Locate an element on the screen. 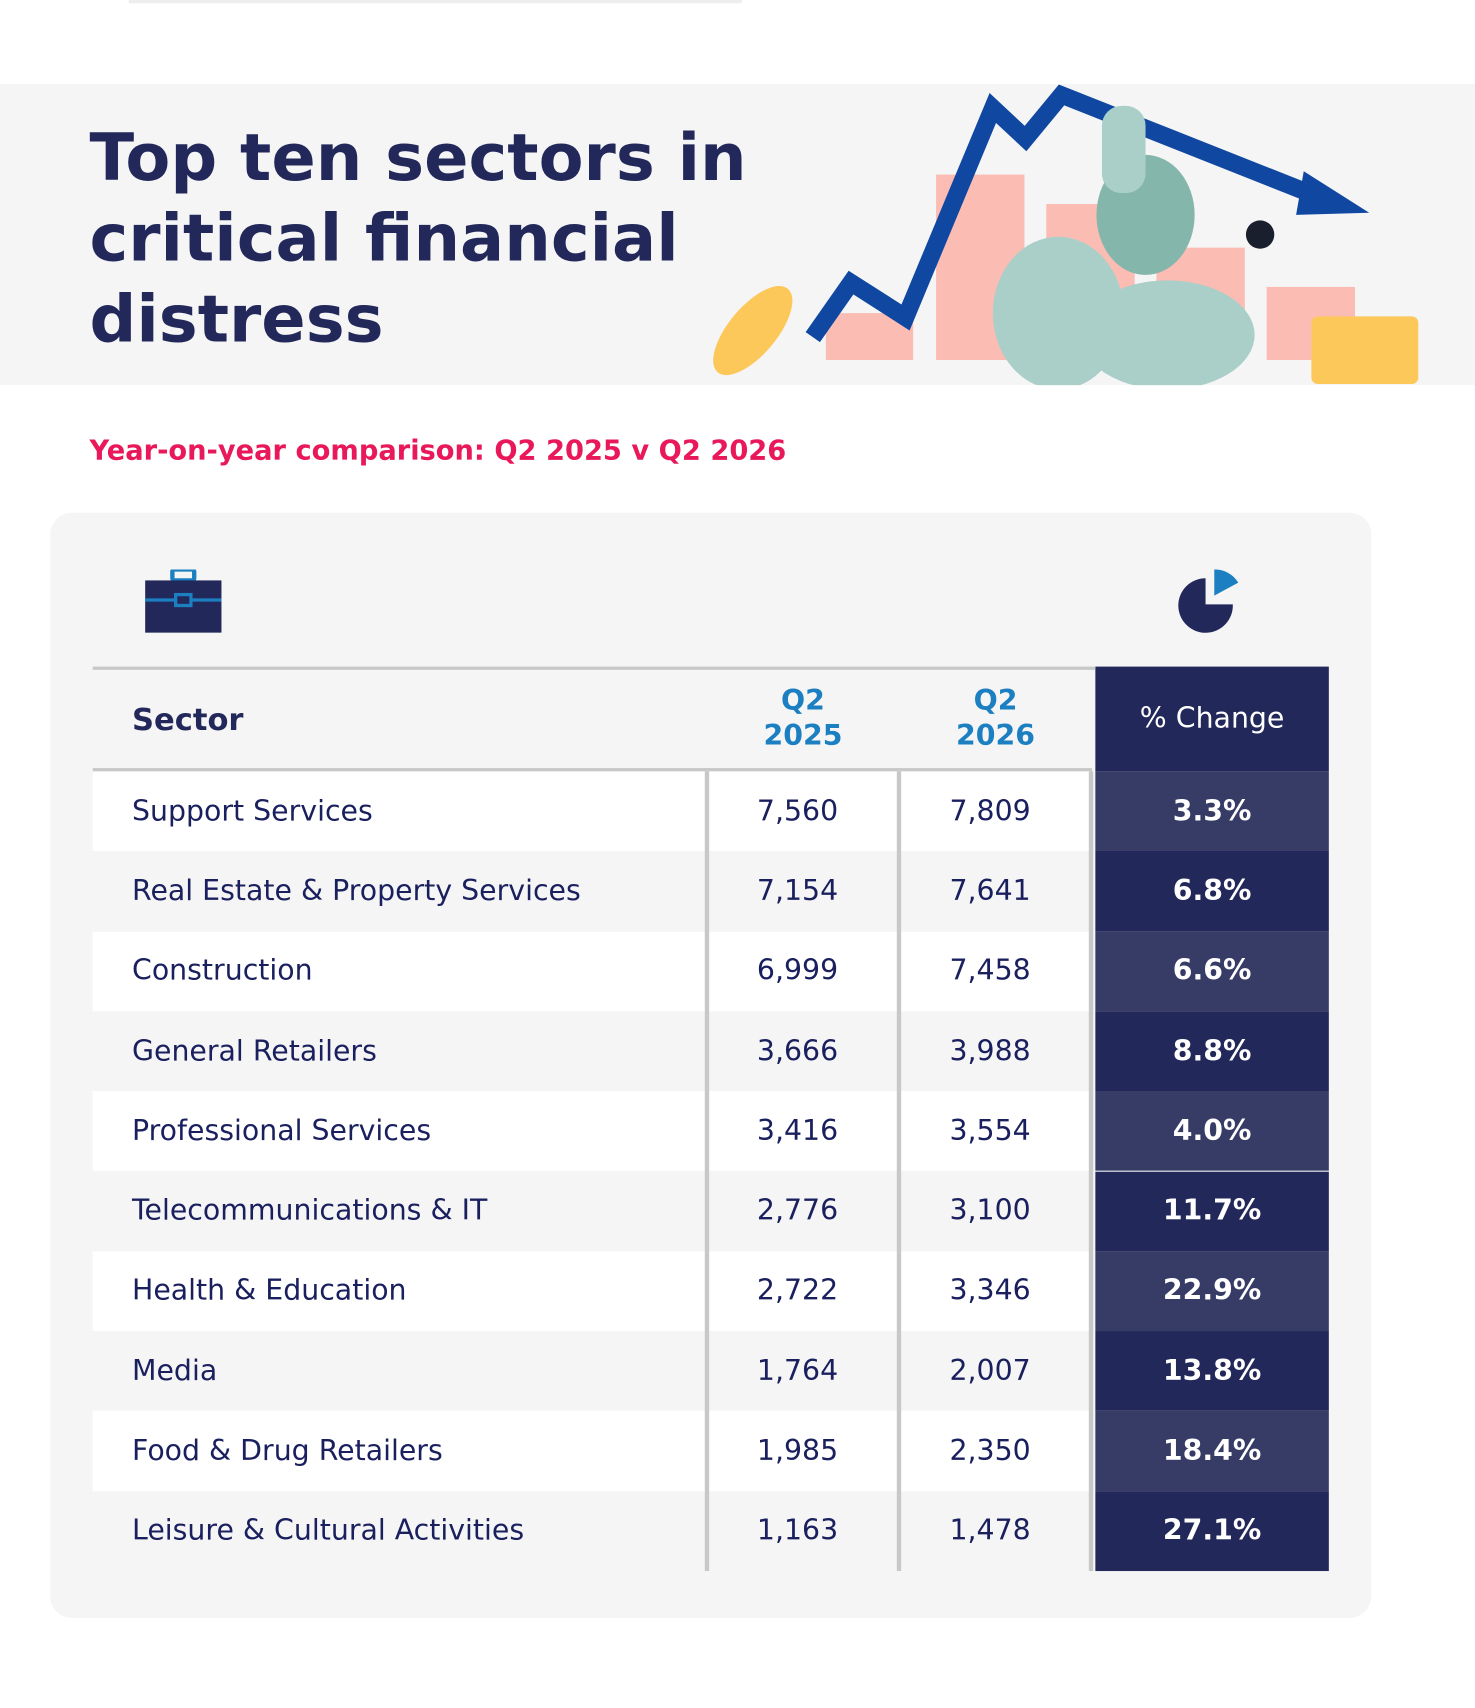 The image size is (1475, 1708). value-cell: 3,100 is located at coordinates (990, 1211).